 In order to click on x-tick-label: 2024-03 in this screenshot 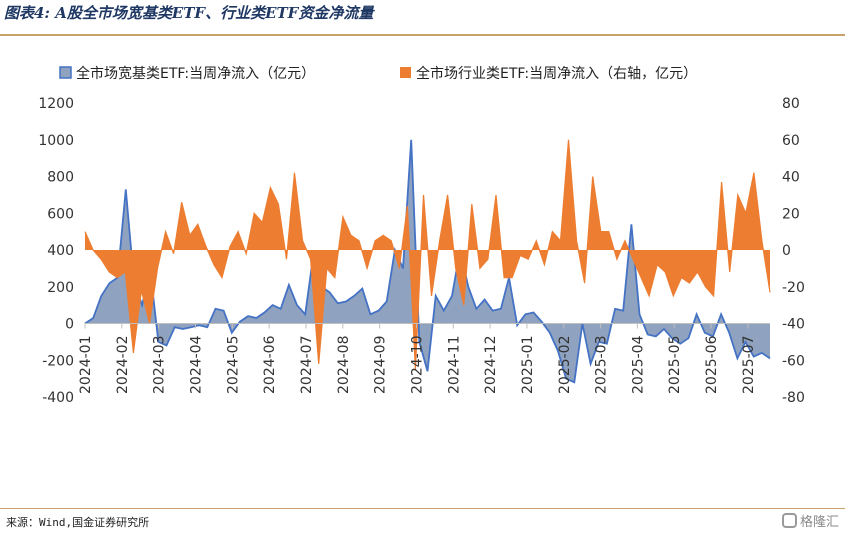, I will do `click(160, 365)`.